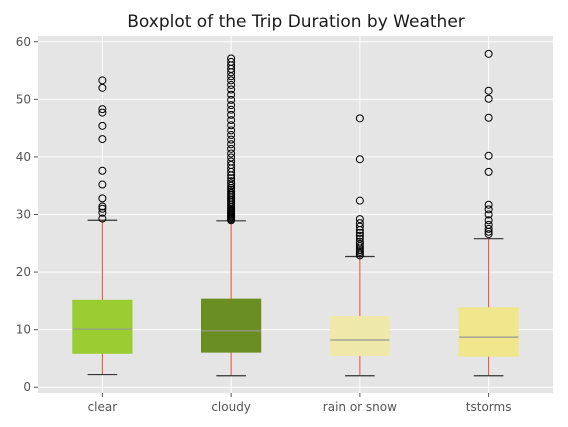  I want to click on y-tick-label: 40, so click(23, 157).